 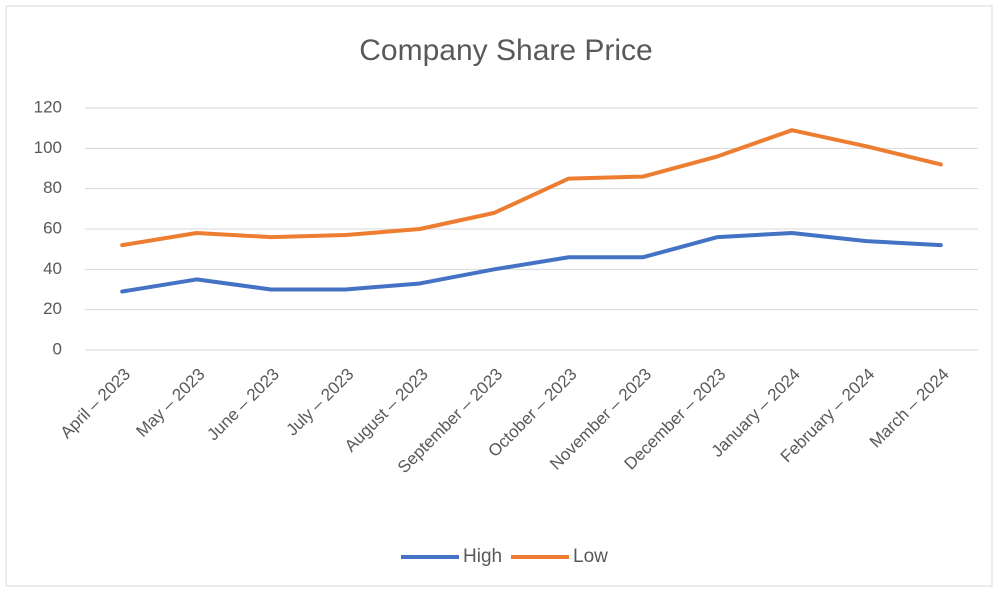 I want to click on y-tick-label: 0, so click(x=57, y=348).